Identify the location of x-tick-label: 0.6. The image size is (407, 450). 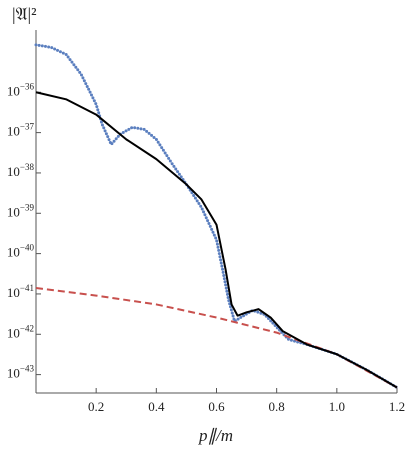
(216, 406).